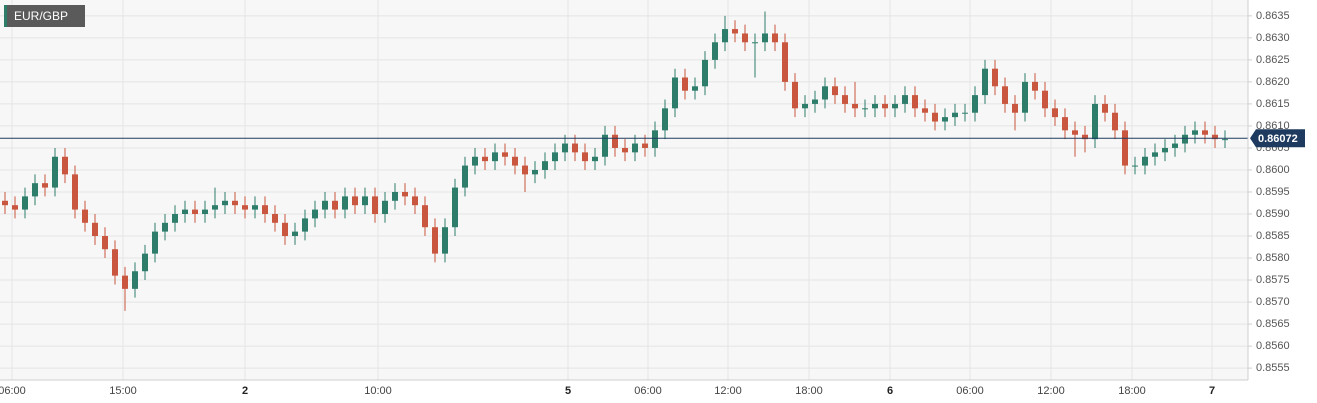 The height and width of the screenshot is (403, 1317). Describe the element at coordinates (1273, 236) in the screenshot. I see `y-tick-label: 0.8585` at that location.